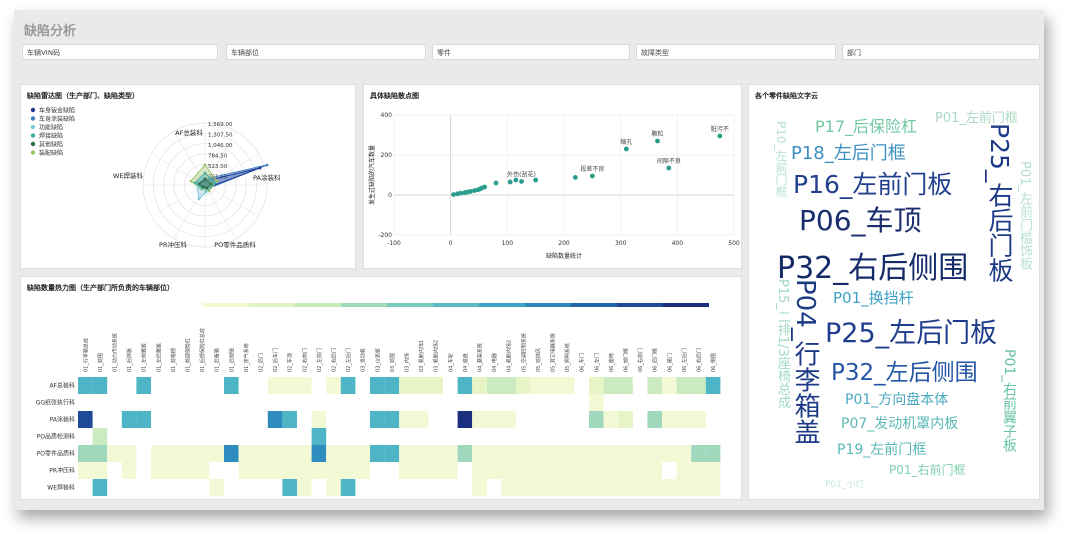 This screenshot has width=1080, height=539. I want to click on heatmap-col-label: 06_前门框, so click(626, 360).